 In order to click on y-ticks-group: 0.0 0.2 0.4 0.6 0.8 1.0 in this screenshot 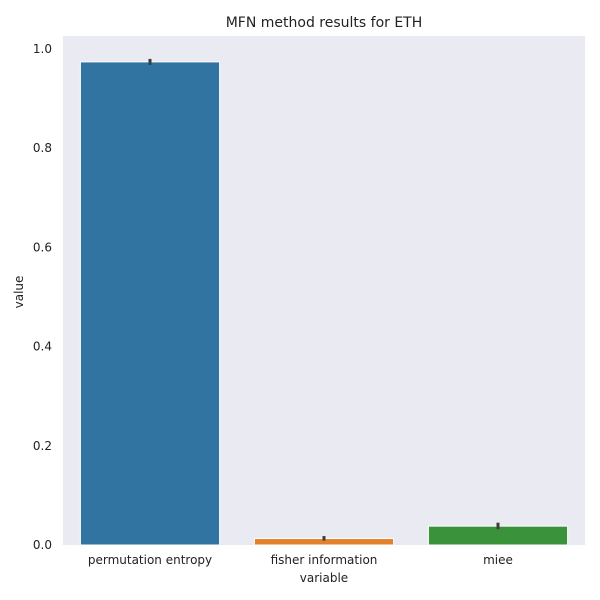, I will do `click(42, 297)`.